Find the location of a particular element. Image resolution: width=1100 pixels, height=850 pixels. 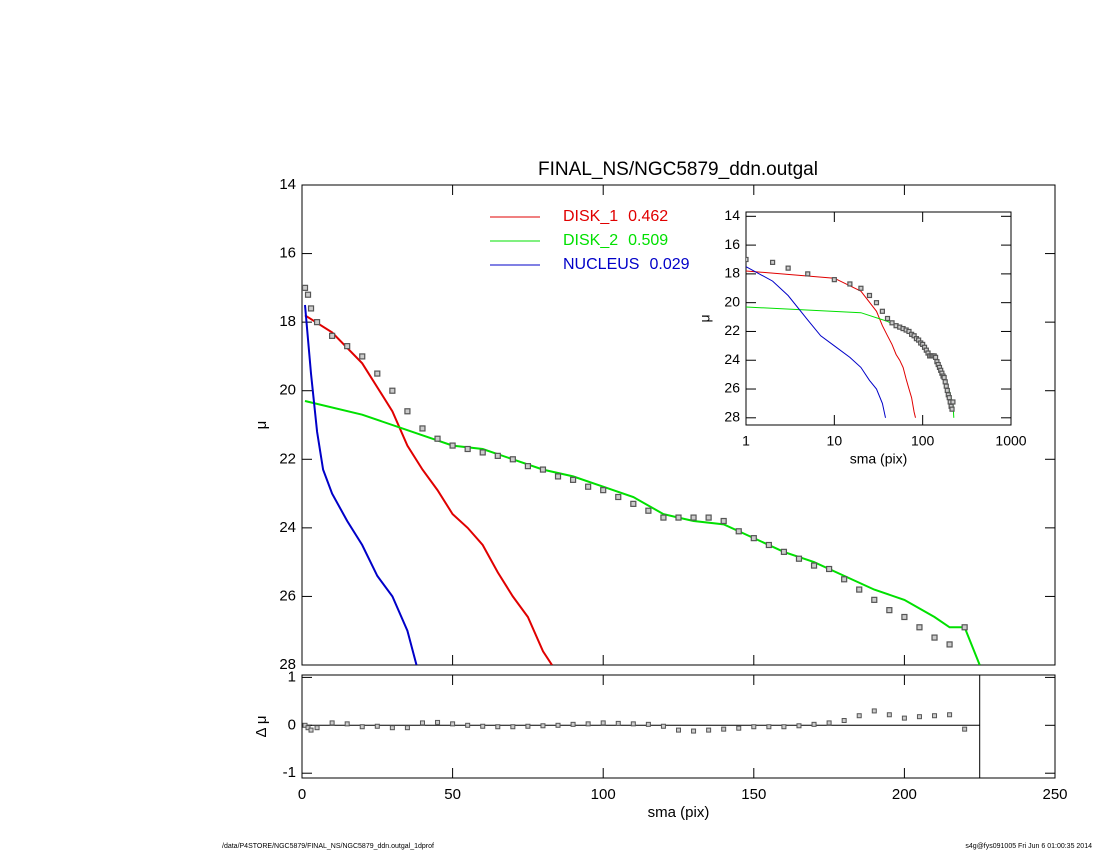

legend-name: DISK_2 is located at coordinates (590, 240).